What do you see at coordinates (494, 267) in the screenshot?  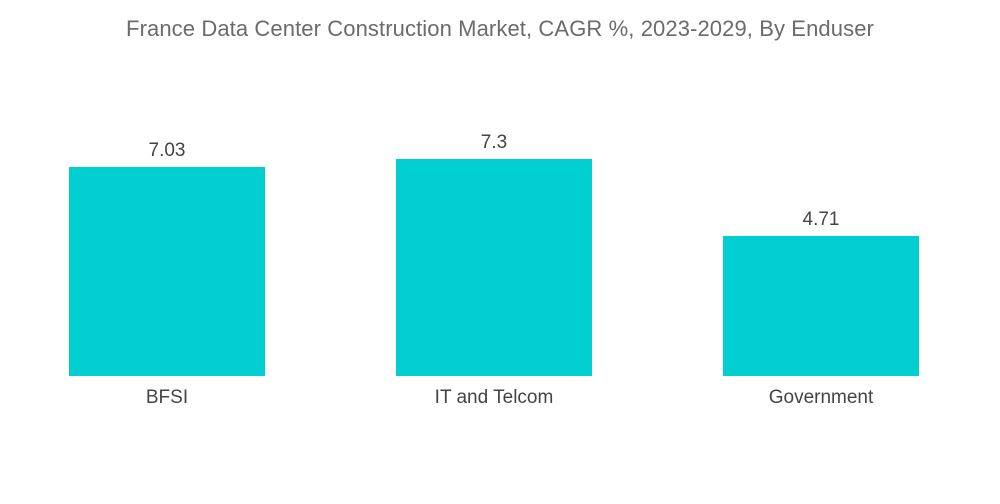 I see `bar-it-and-telcom` at bounding box center [494, 267].